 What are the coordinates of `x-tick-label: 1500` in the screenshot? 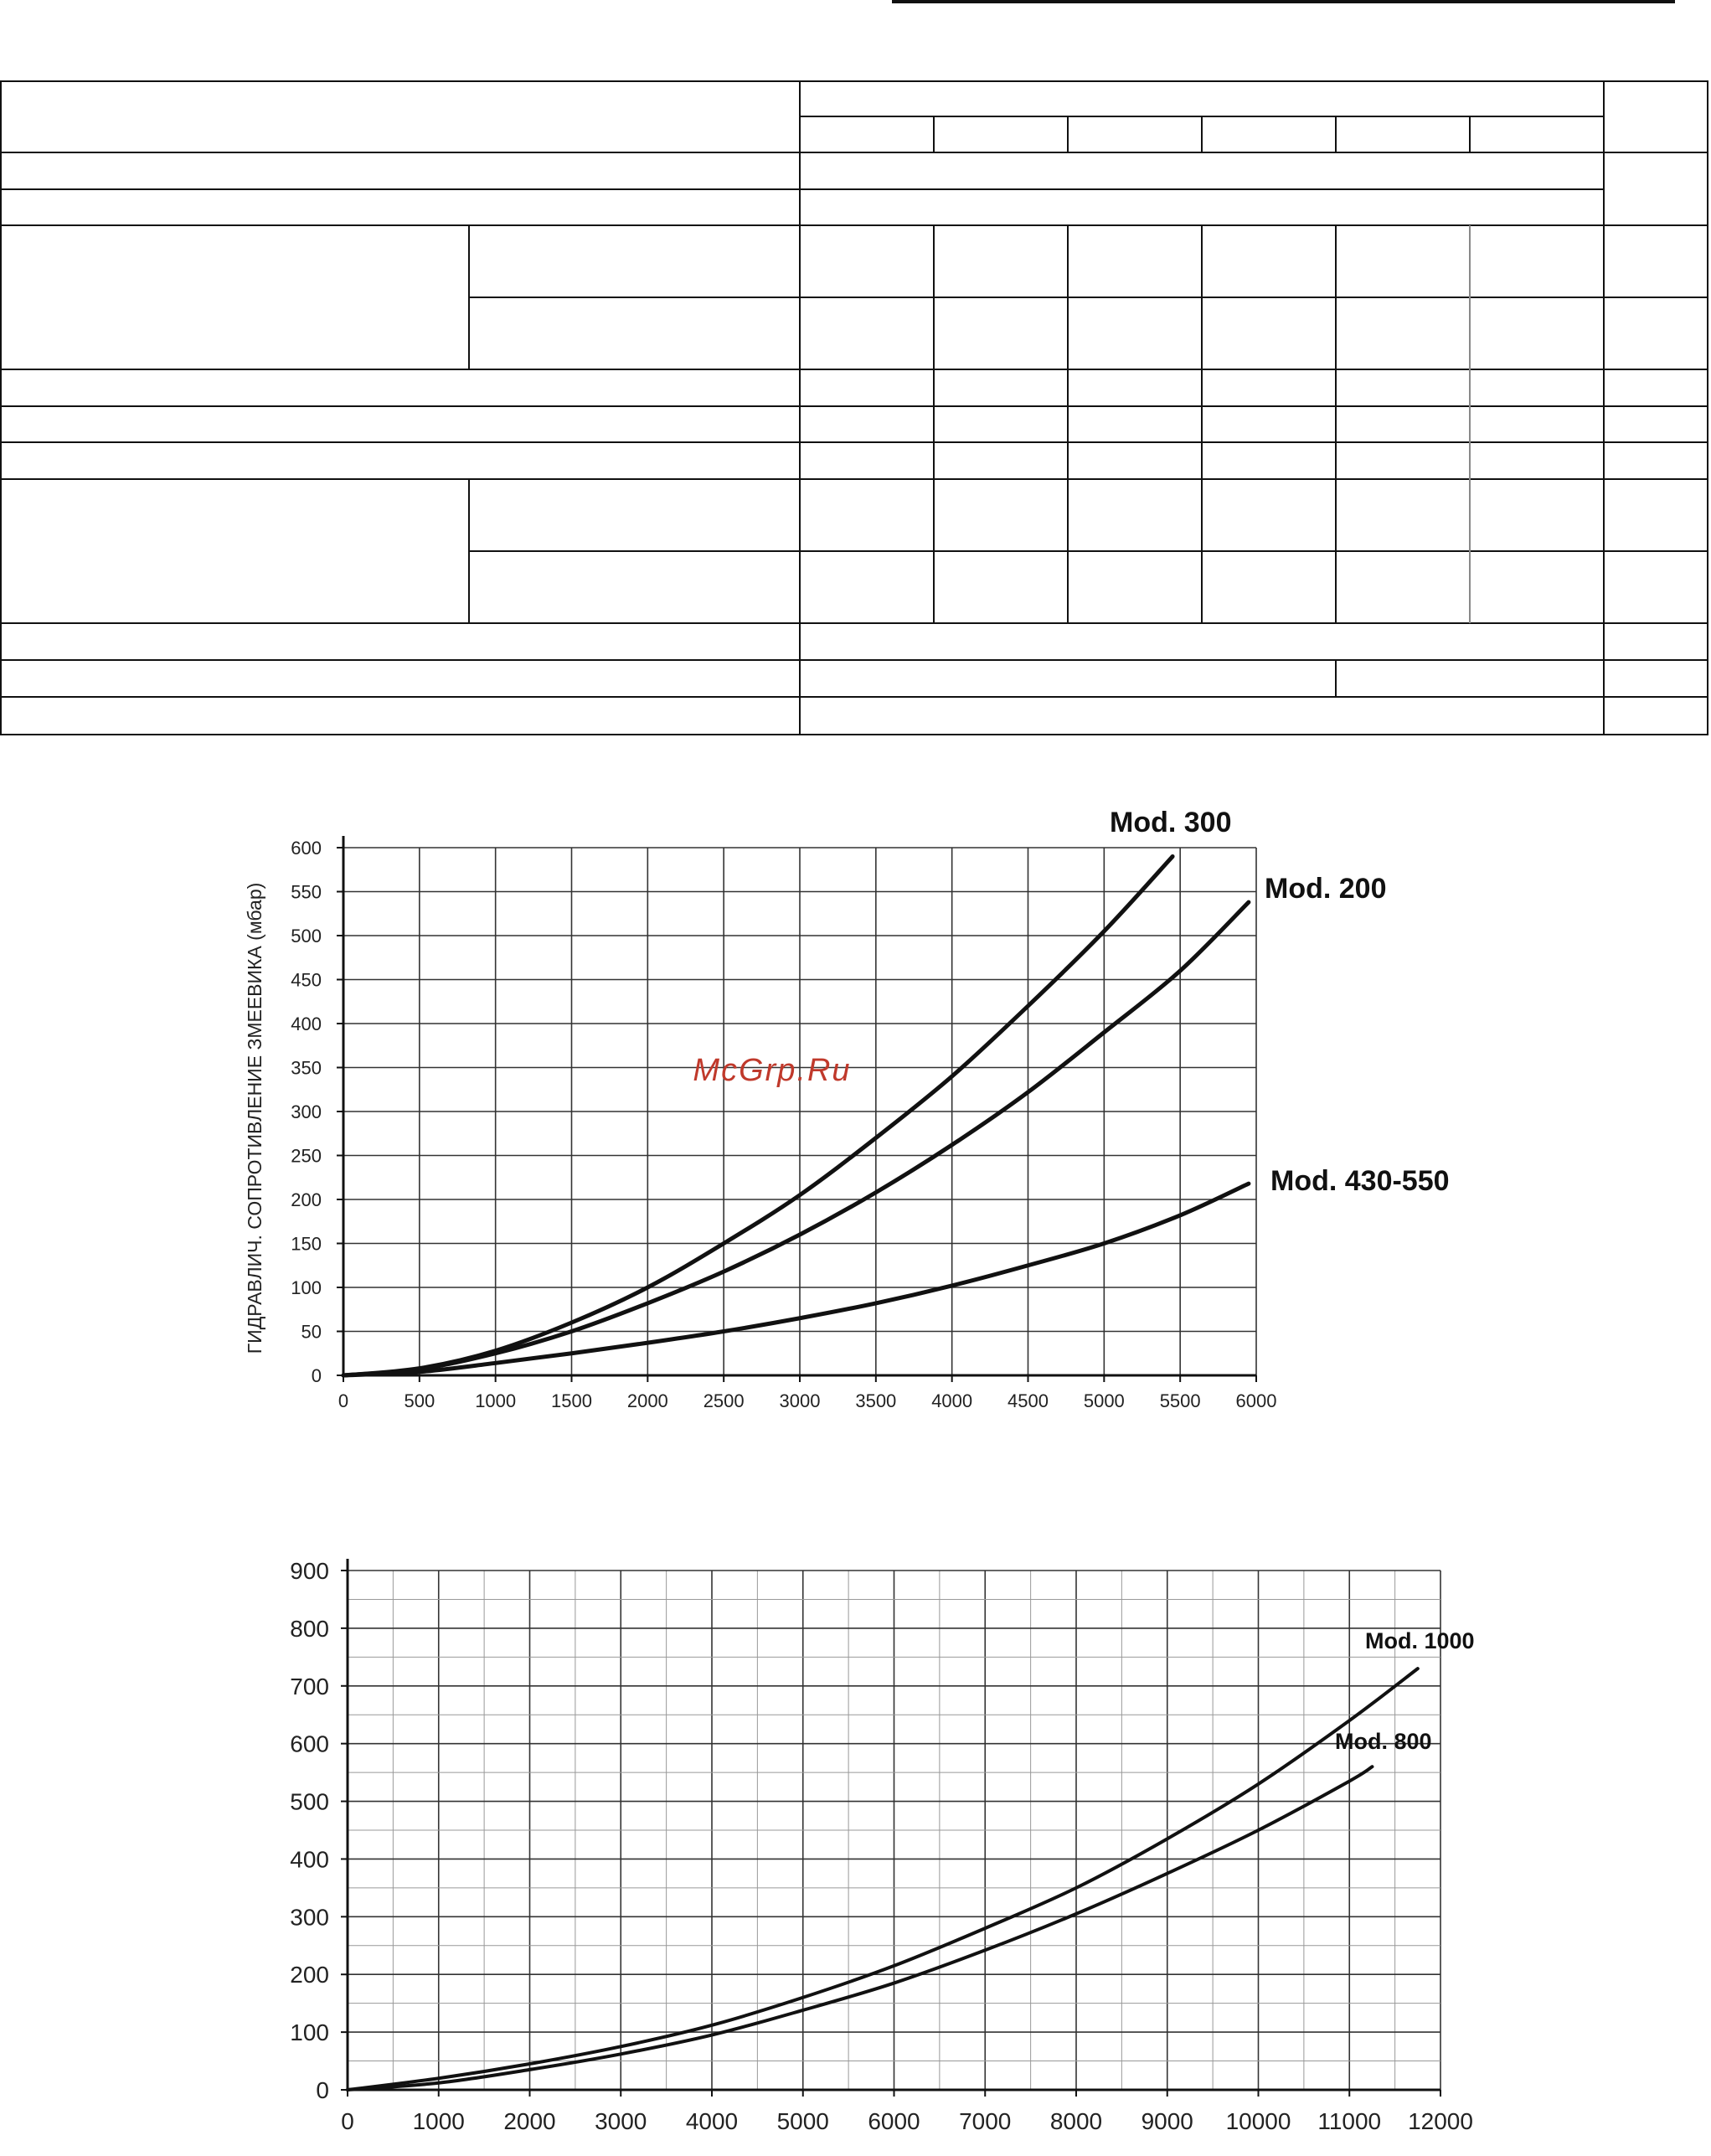 It's located at (571, 1400).